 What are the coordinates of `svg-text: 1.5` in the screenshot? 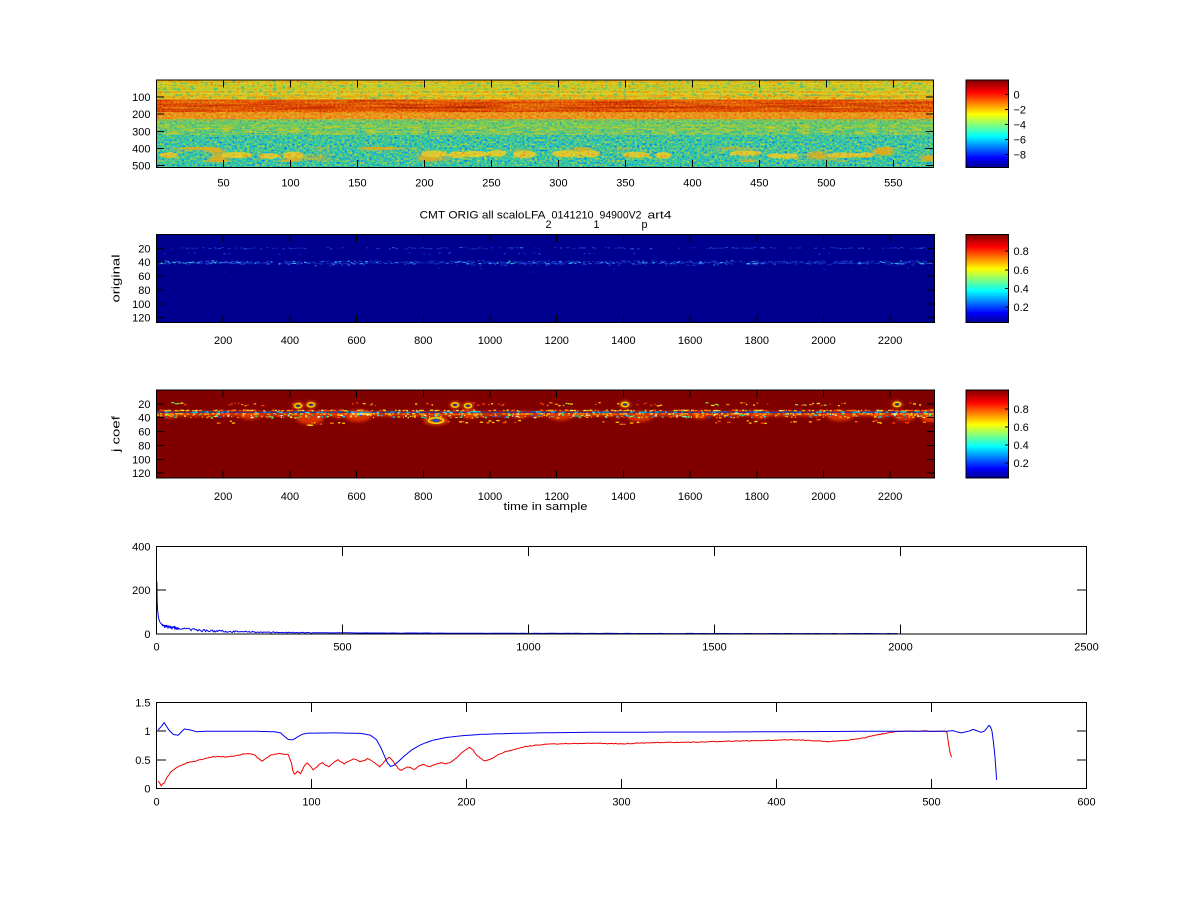 It's located at (142, 704).